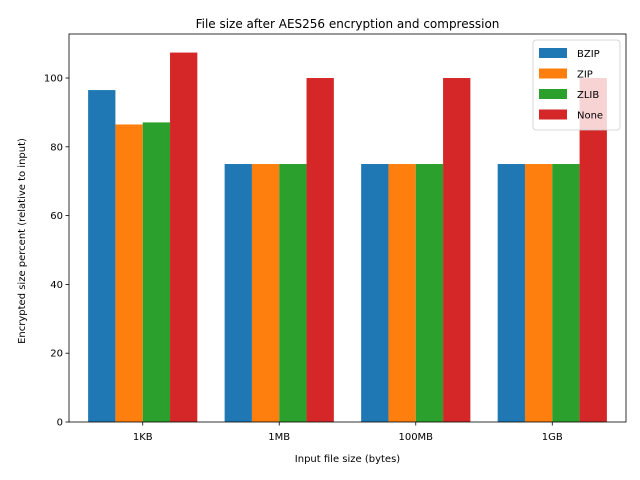 The width and height of the screenshot is (640, 480). I want to click on bar-zip-100mb, so click(402, 293).